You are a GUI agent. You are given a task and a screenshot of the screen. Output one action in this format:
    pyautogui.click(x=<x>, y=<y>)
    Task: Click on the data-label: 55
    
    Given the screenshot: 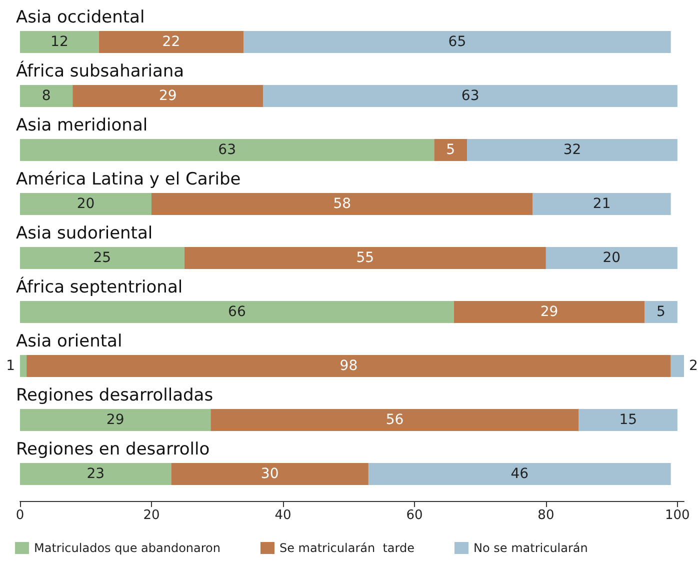 What is the action you would take?
    pyautogui.click(x=365, y=258)
    